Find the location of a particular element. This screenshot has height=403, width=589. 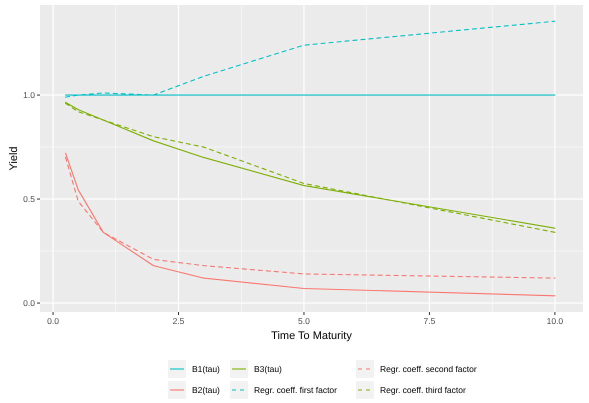

x-tick-label: 10.0 is located at coordinates (555, 321).